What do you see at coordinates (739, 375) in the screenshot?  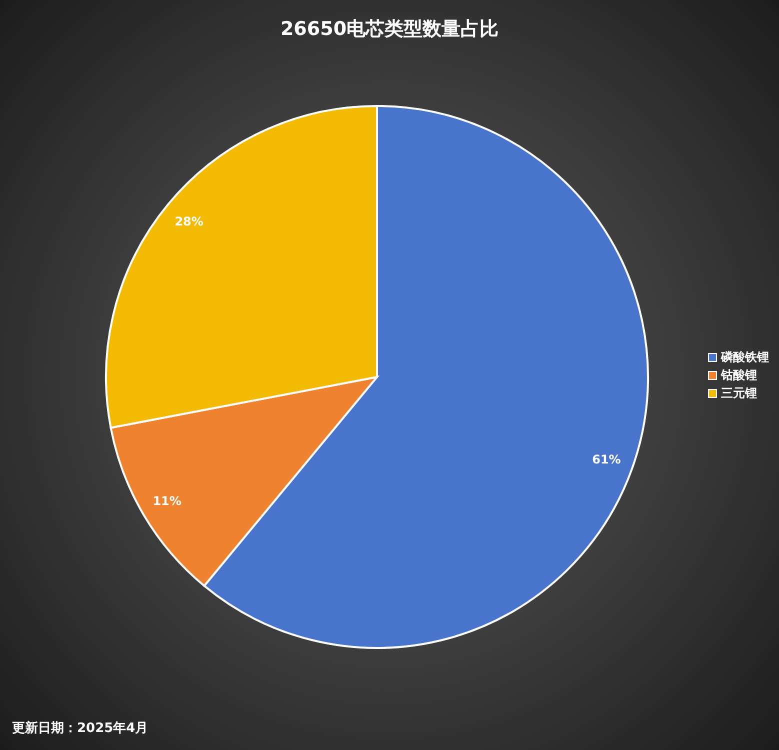 I see `legend-label: 钴酸锂` at bounding box center [739, 375].